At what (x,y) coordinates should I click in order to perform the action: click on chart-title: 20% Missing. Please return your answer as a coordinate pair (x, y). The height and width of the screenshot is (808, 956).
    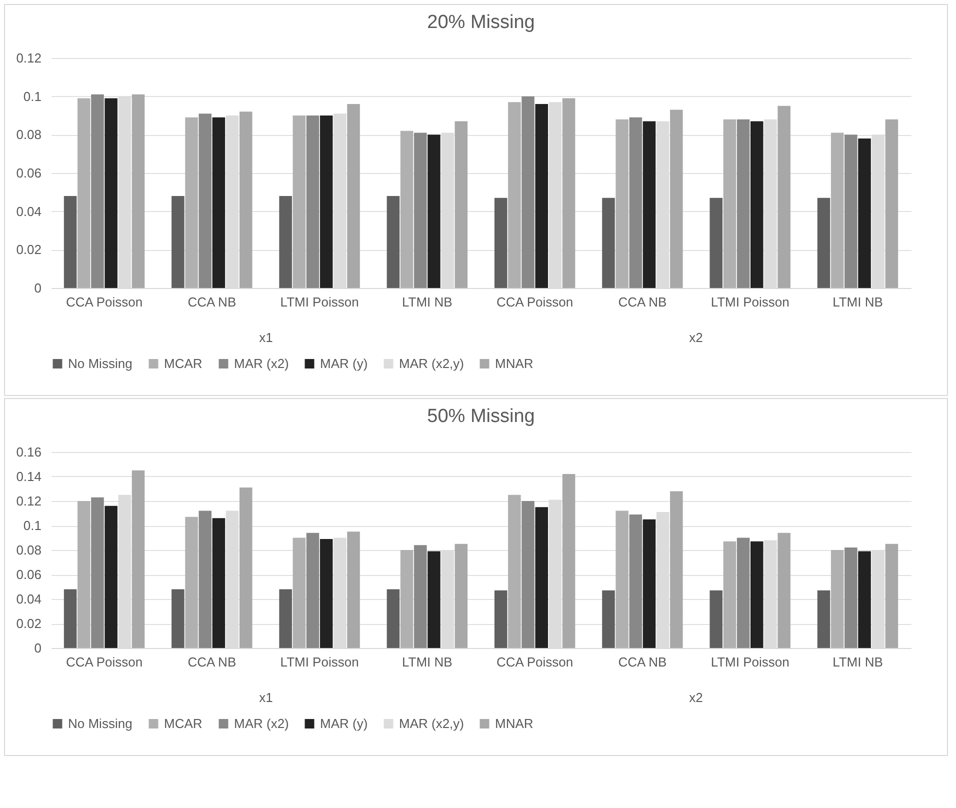
    Looking at the image, I should click on (481, 22).